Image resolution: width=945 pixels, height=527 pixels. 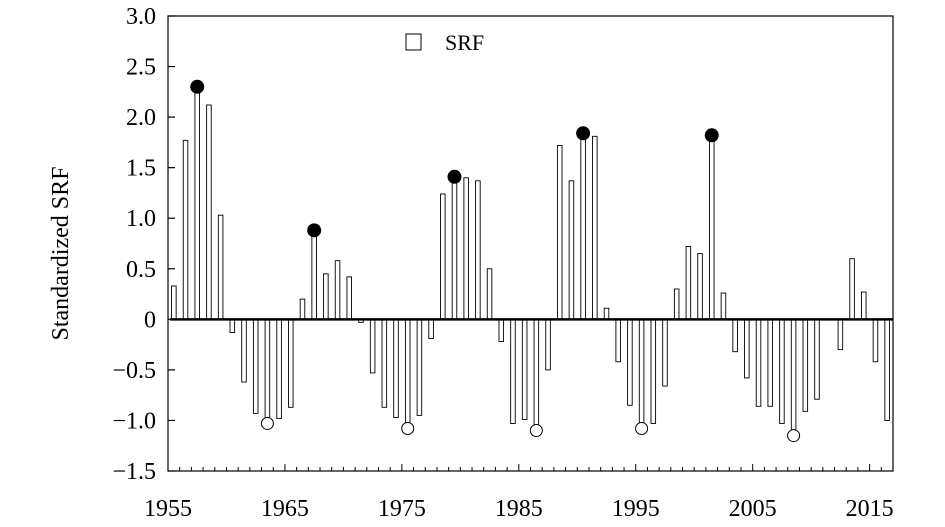 What do you see at coordinates (141, 169) in the screenshot?
I see `y-tick-label: 1.5` at bounding box center [141, 169].